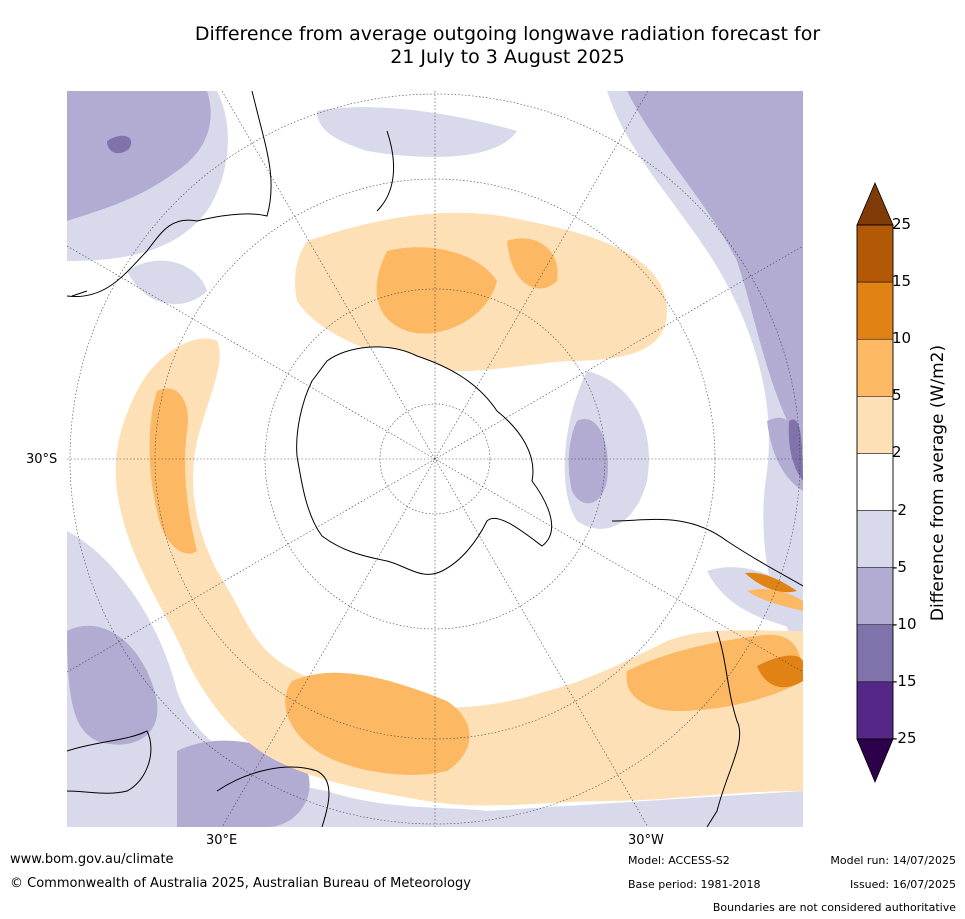  I want to click on colorbar-over-arrow, so click(875, 203).